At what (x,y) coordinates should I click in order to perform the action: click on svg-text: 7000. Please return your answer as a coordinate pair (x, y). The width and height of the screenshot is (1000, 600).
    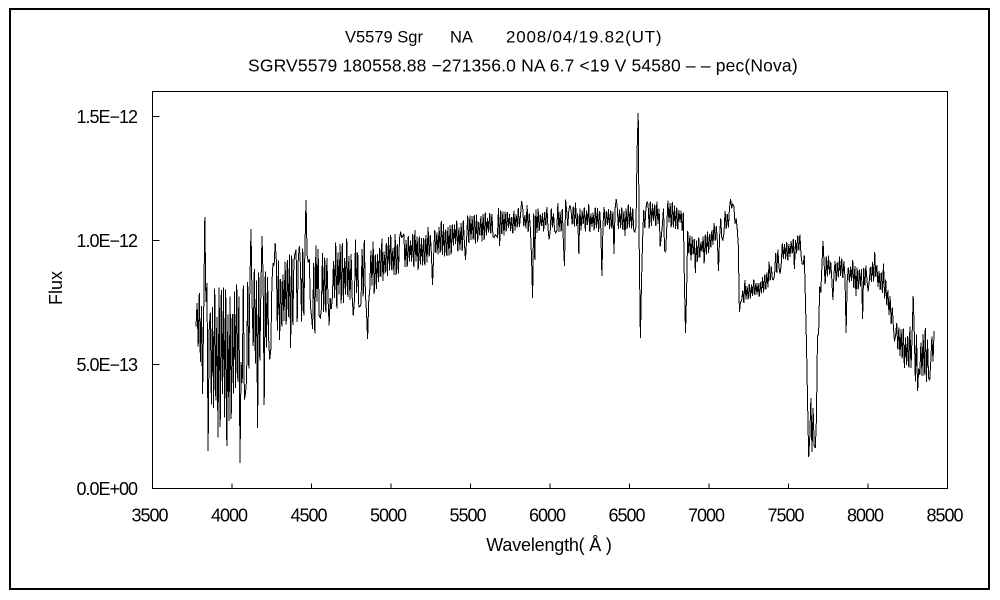
    Looking at the image, I should click on (706, 516).